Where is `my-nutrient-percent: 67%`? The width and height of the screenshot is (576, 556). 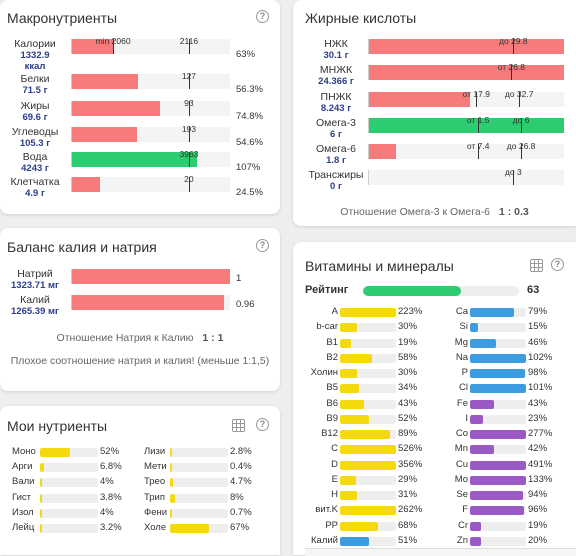
my-nutrient-percent: 67% is located at coordinates (240, 527).